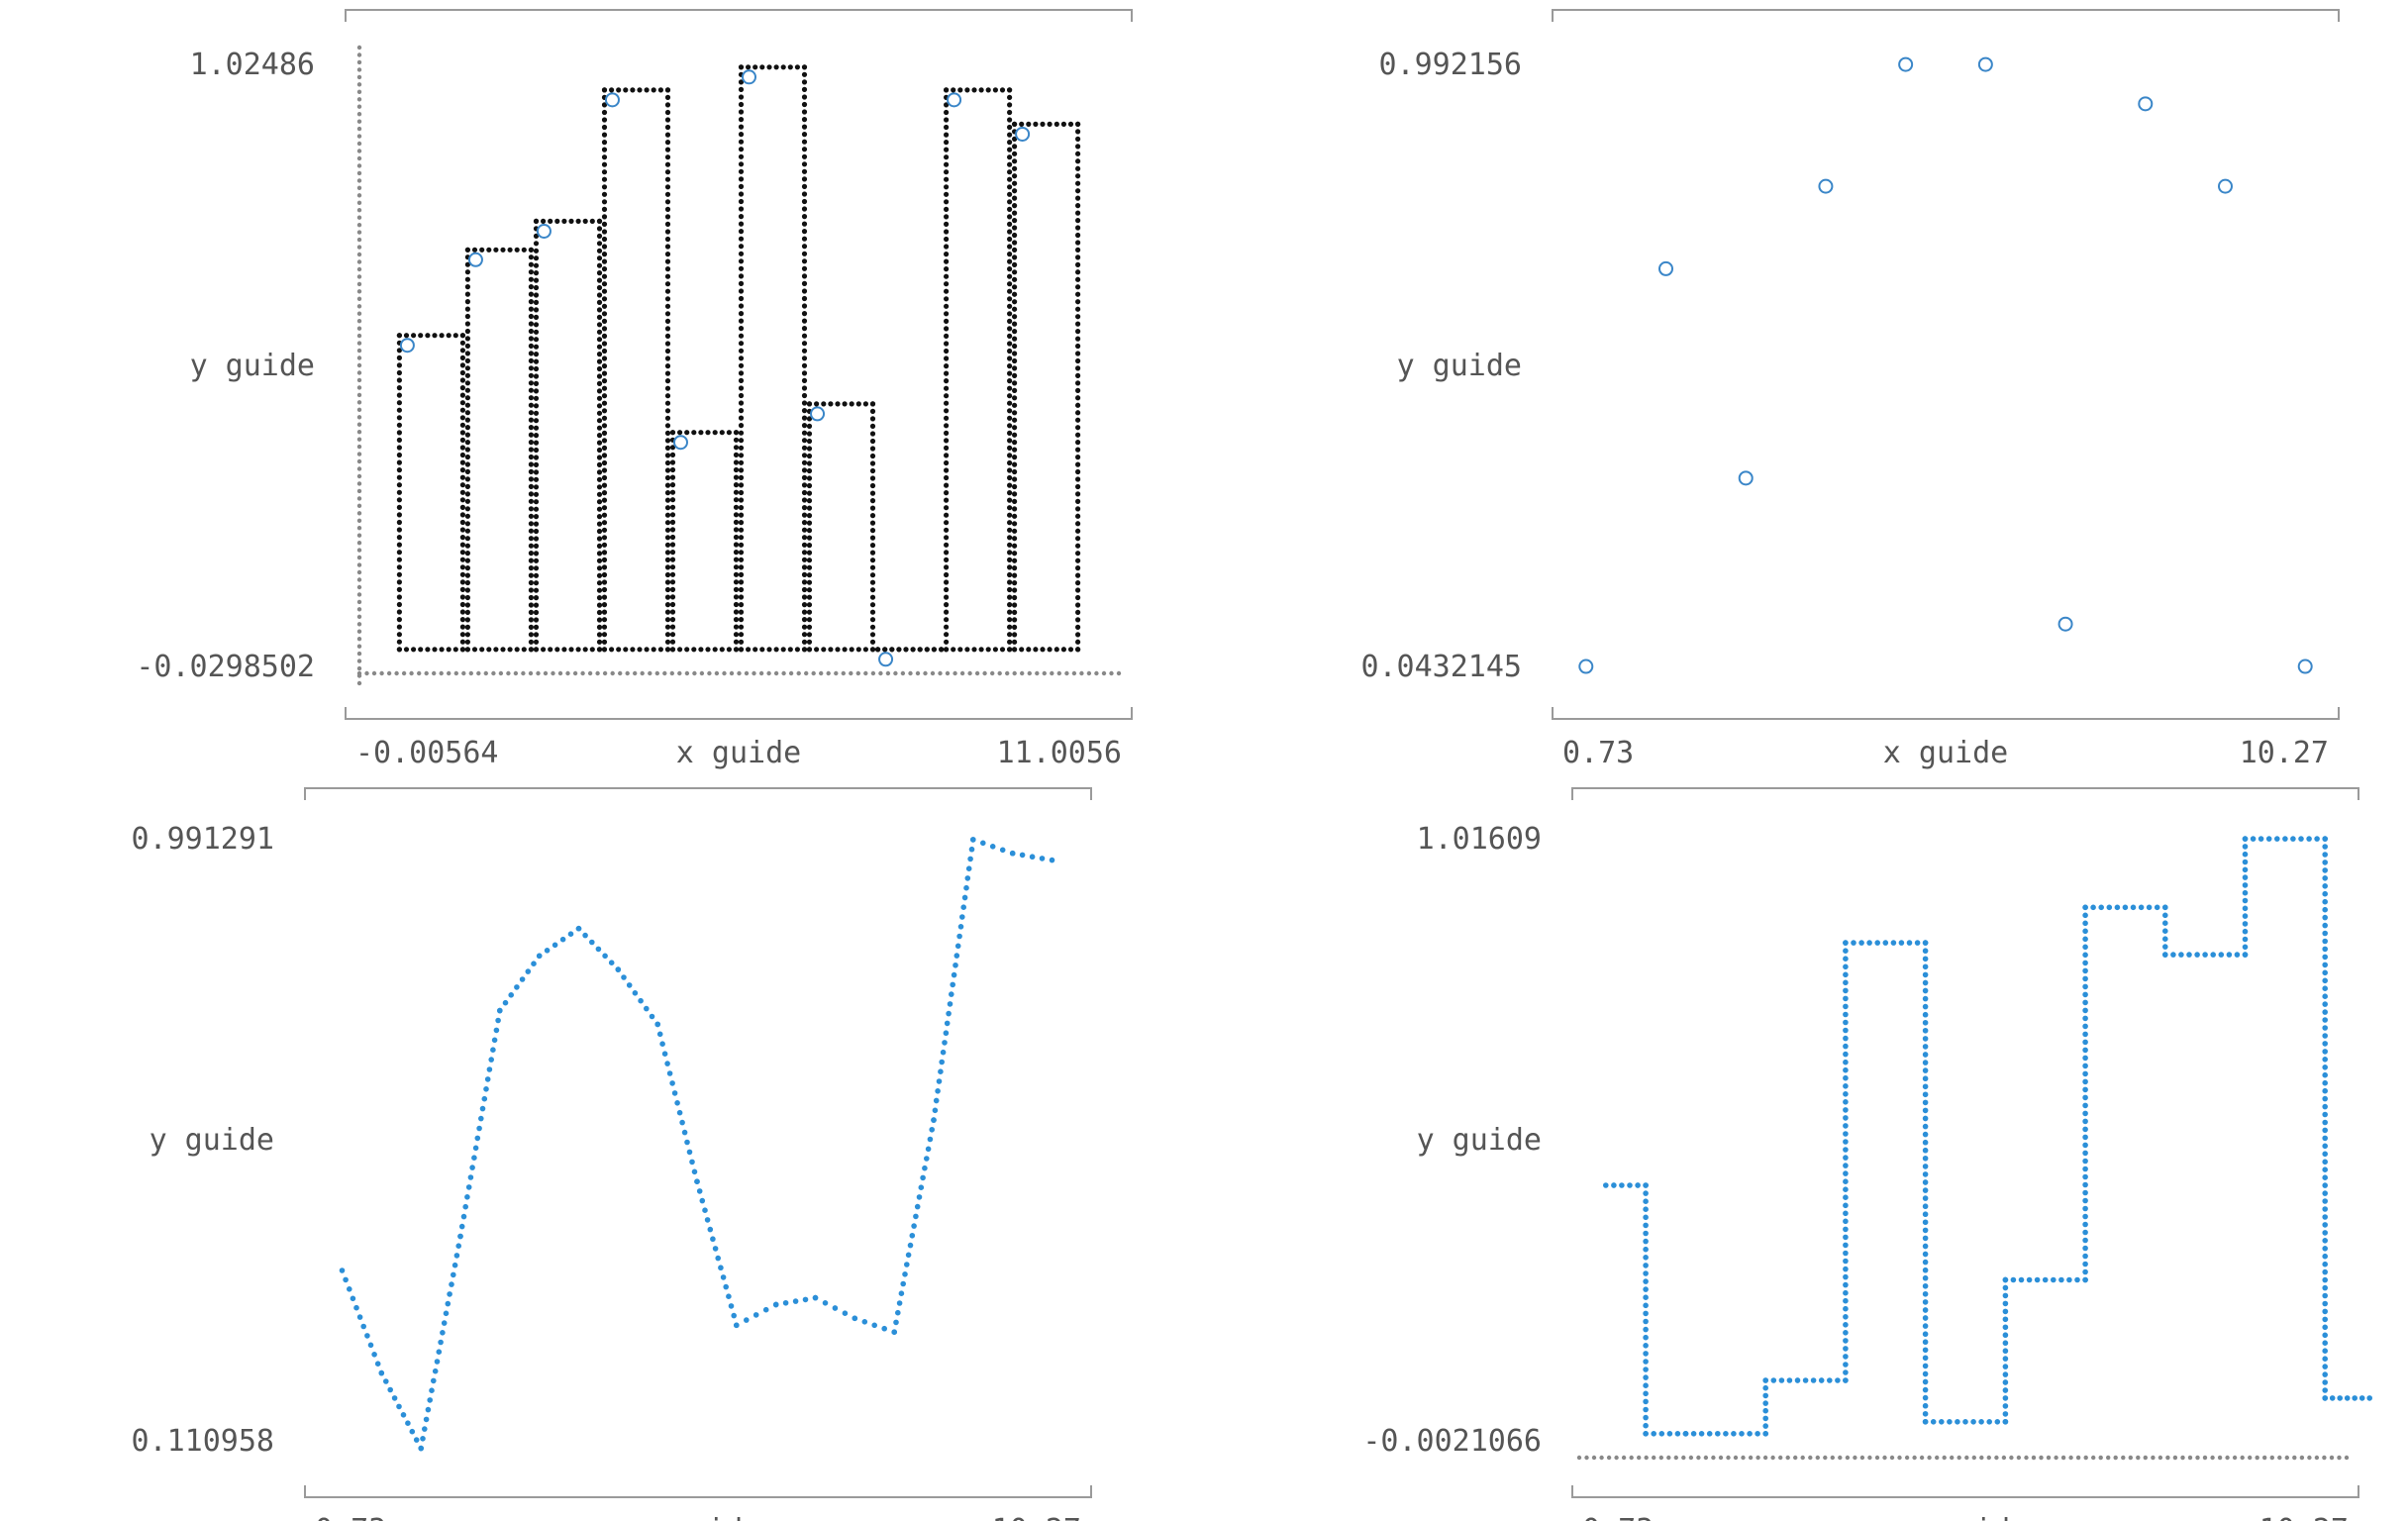 This screenshot has height=1521, width=2408. What do you see at coordinates (1451, 65) in the screenshot?
I see `y-tick-label: 0.992156` at bounding box center [1451, 65].